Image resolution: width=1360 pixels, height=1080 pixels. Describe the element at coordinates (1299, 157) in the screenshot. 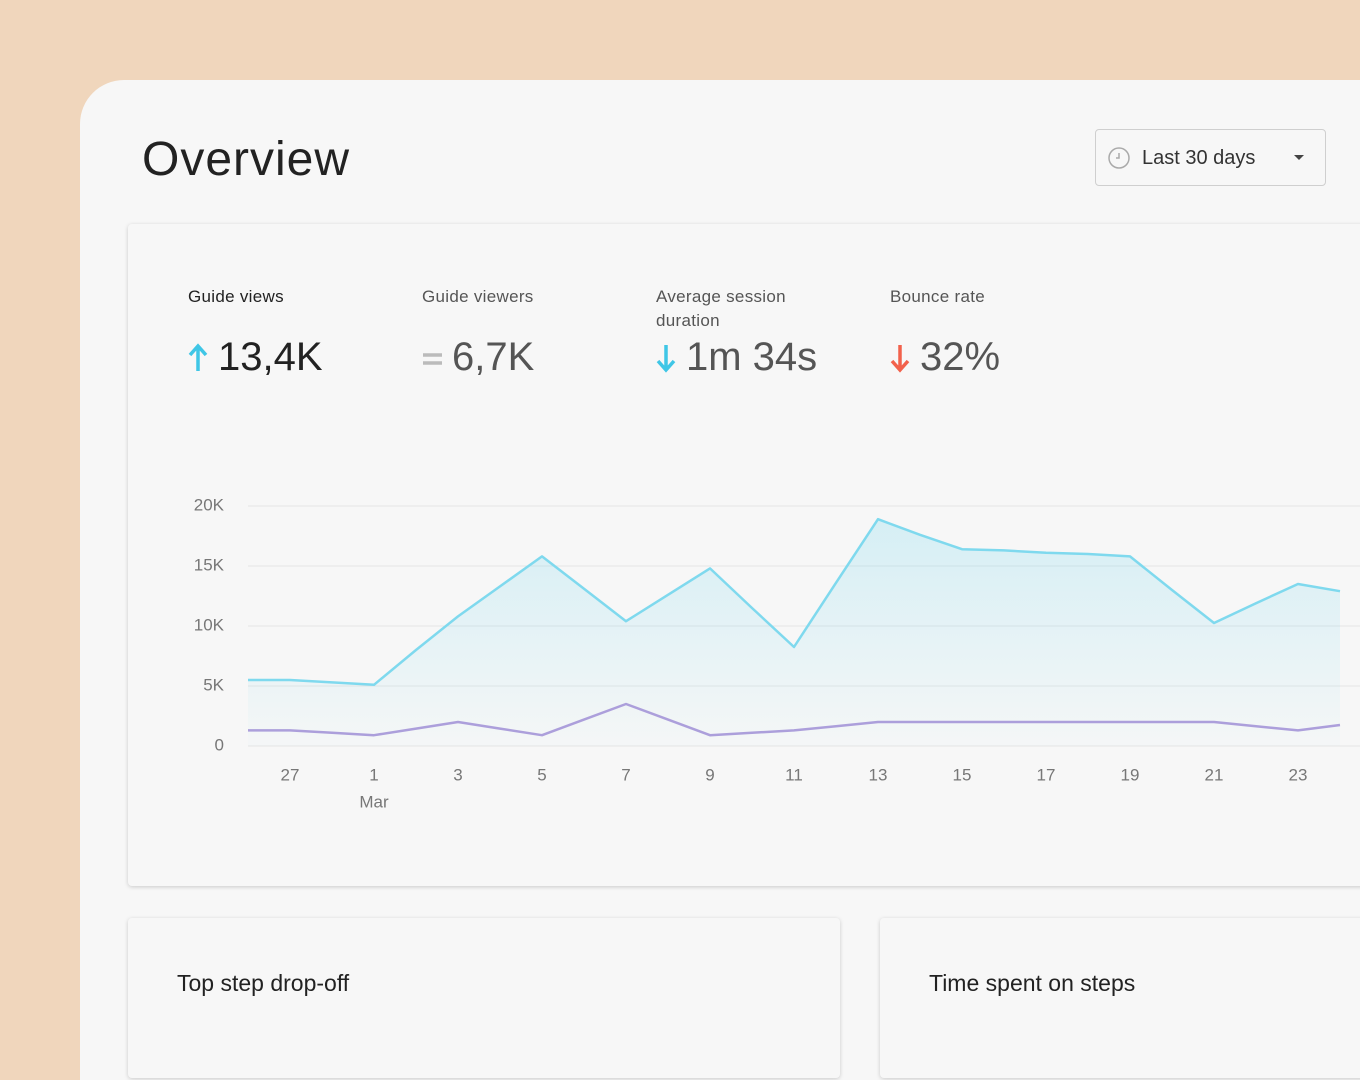

I see `caret-icon` at that location.